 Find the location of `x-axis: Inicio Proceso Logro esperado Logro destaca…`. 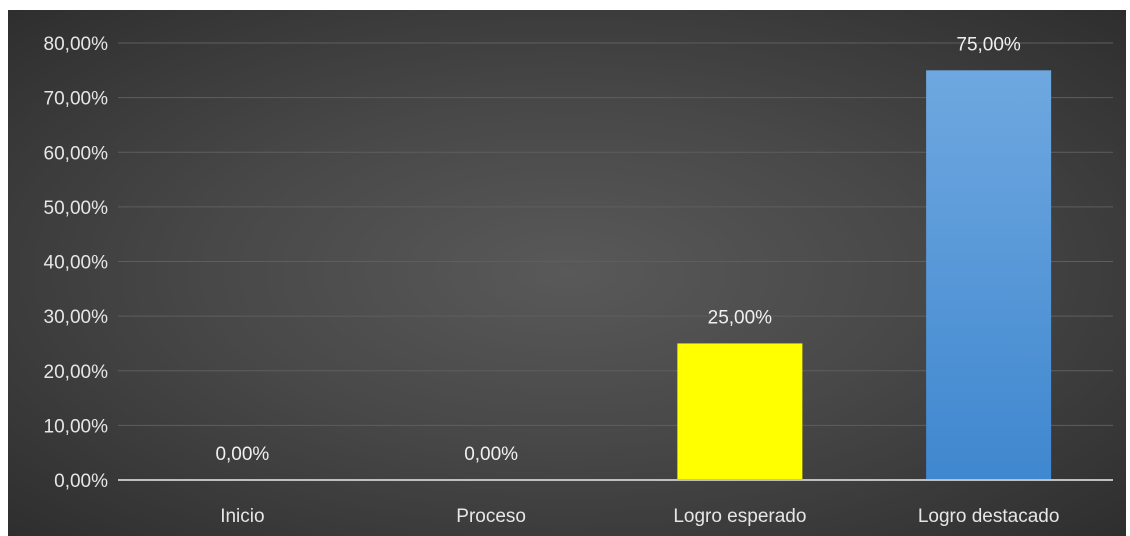

x-axis: Inicio Proceso Logro esperado Logro destaca… is located at coordinates (615, 503).